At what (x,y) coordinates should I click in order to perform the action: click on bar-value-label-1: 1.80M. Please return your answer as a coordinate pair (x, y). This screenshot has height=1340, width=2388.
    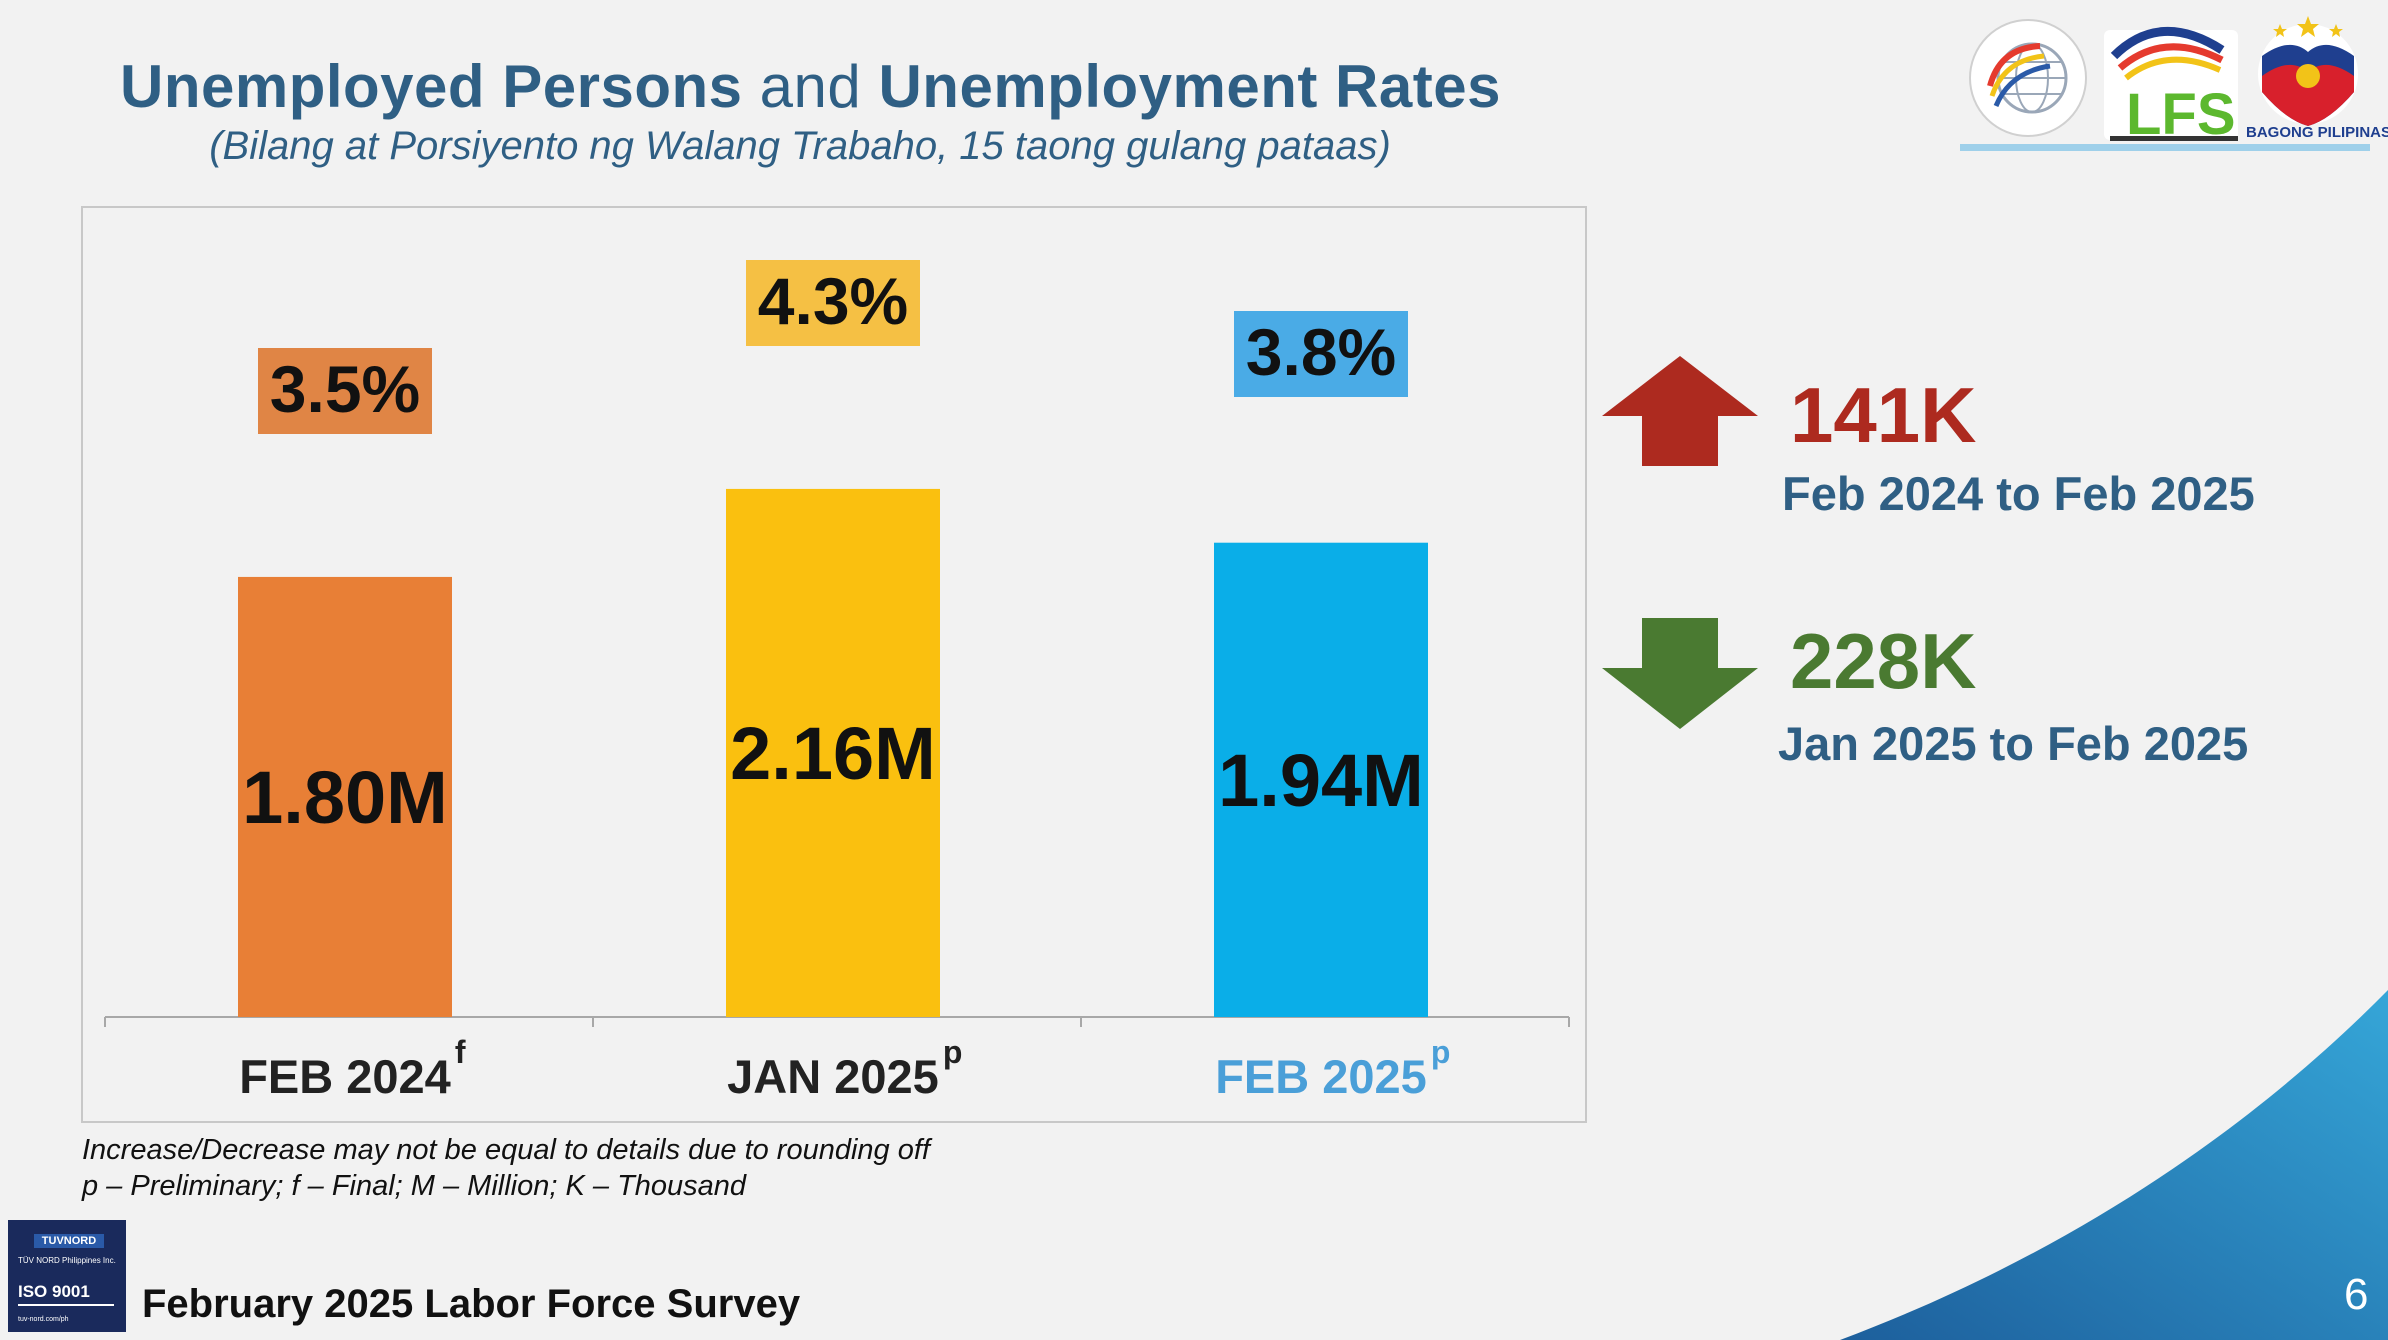
    Looking at the image, I should click on (345, 797).